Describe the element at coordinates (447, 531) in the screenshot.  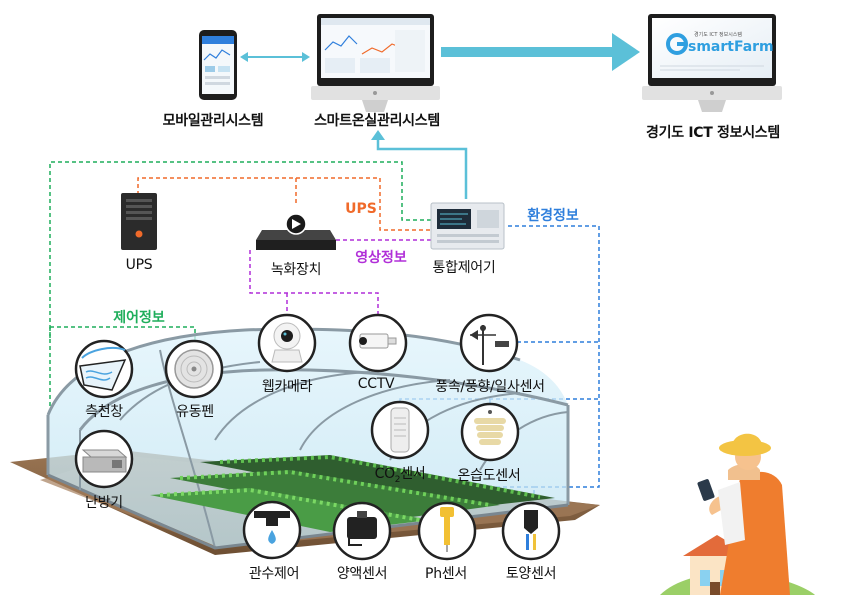
I see `ph-sensor-icon` at that location.